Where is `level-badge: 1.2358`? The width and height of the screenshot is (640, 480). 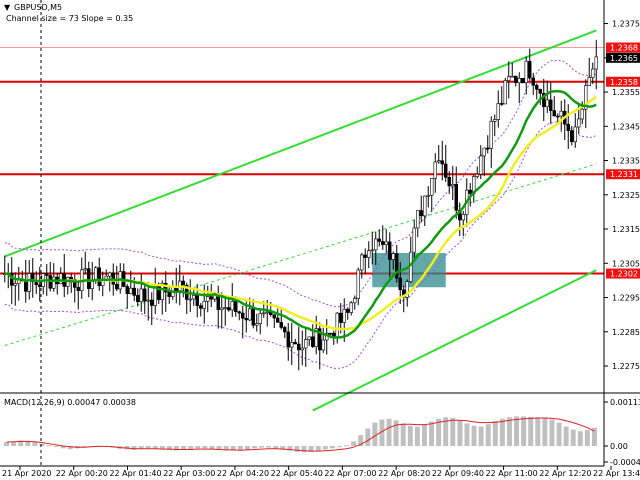
level-badge: 1.2358 is located at coordinates (624, 82).